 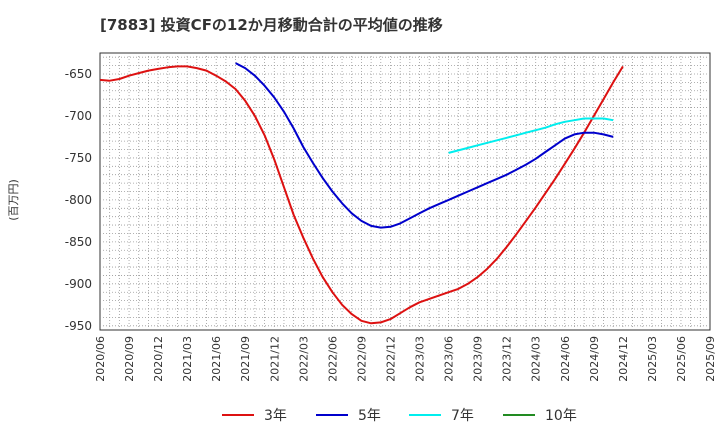 What do you see at coordinates (13, 200) in the screenshot?
I see `y-axis-label: (百万円)` at bounding box center [13, 200].